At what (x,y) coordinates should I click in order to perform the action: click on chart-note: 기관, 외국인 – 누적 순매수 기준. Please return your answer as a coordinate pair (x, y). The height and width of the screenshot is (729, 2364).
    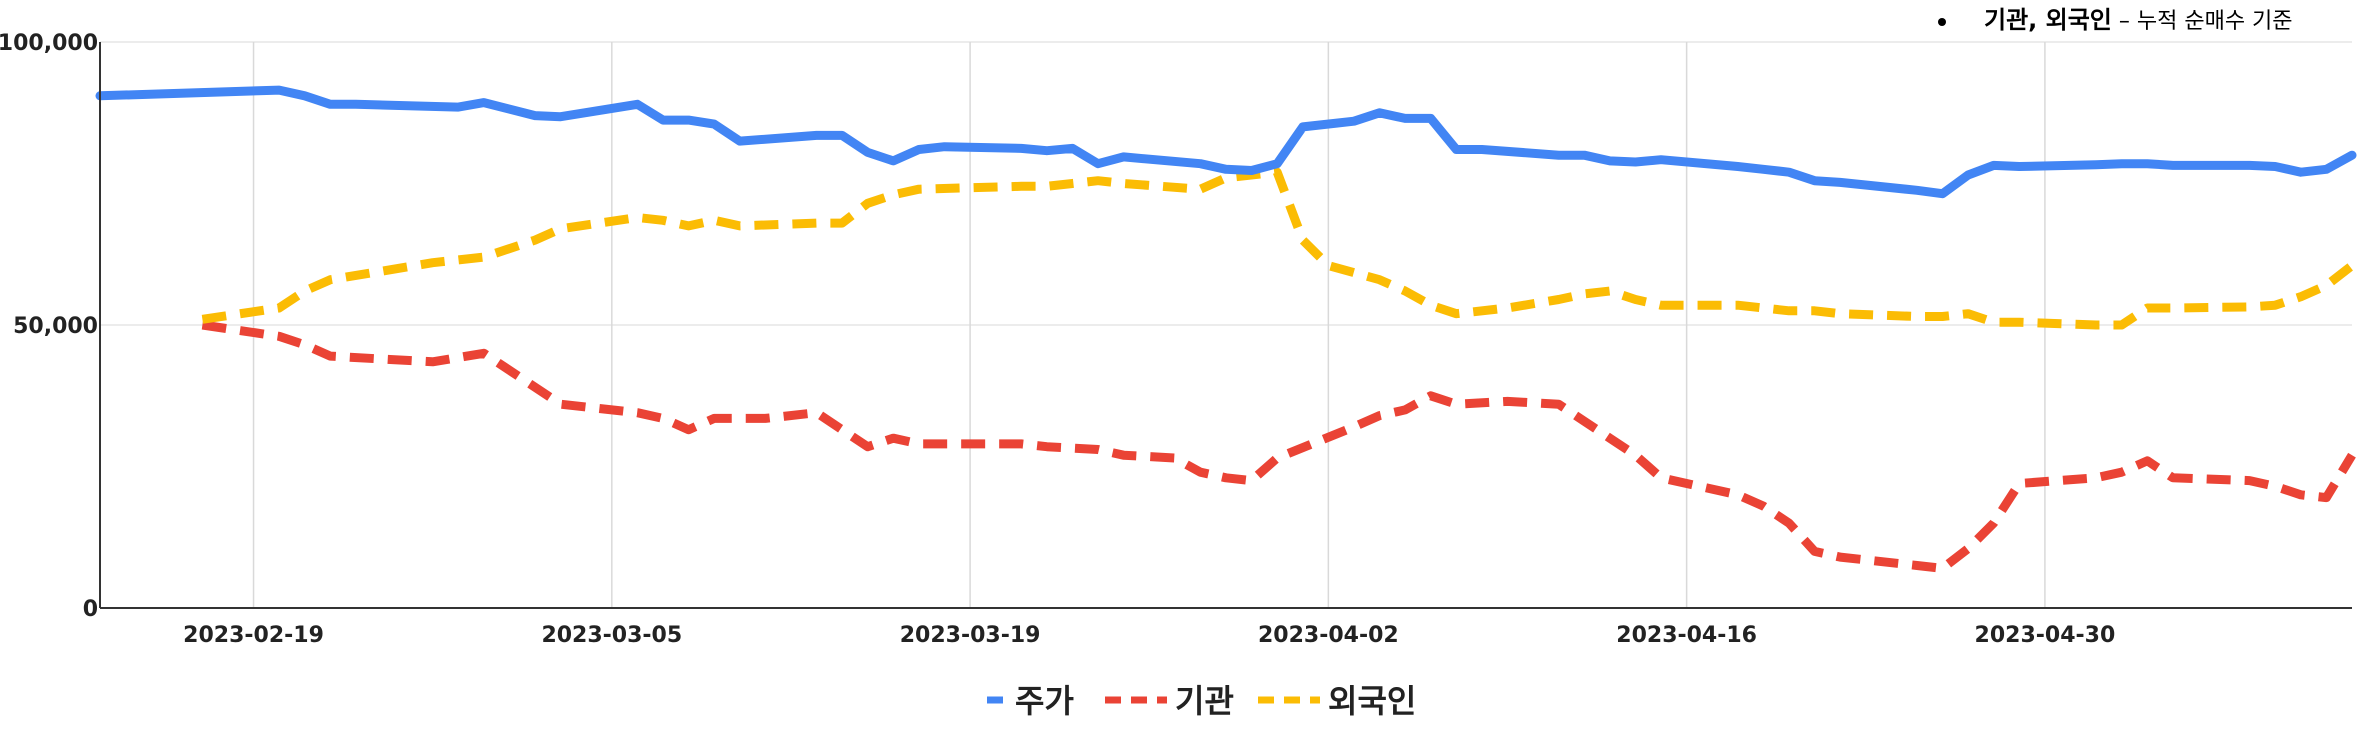
    Looking at the image, I should click on (2115, 20).